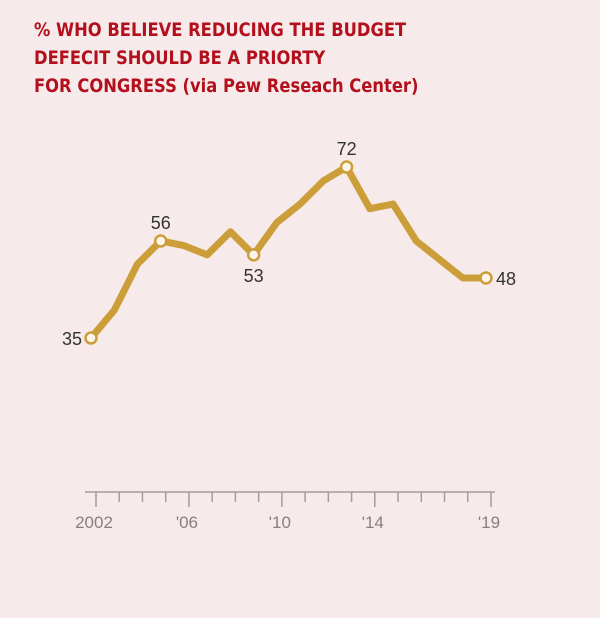 This screenshot has width=600, height=618. I want to click on x-tick-label: '19, so click(489, 522).